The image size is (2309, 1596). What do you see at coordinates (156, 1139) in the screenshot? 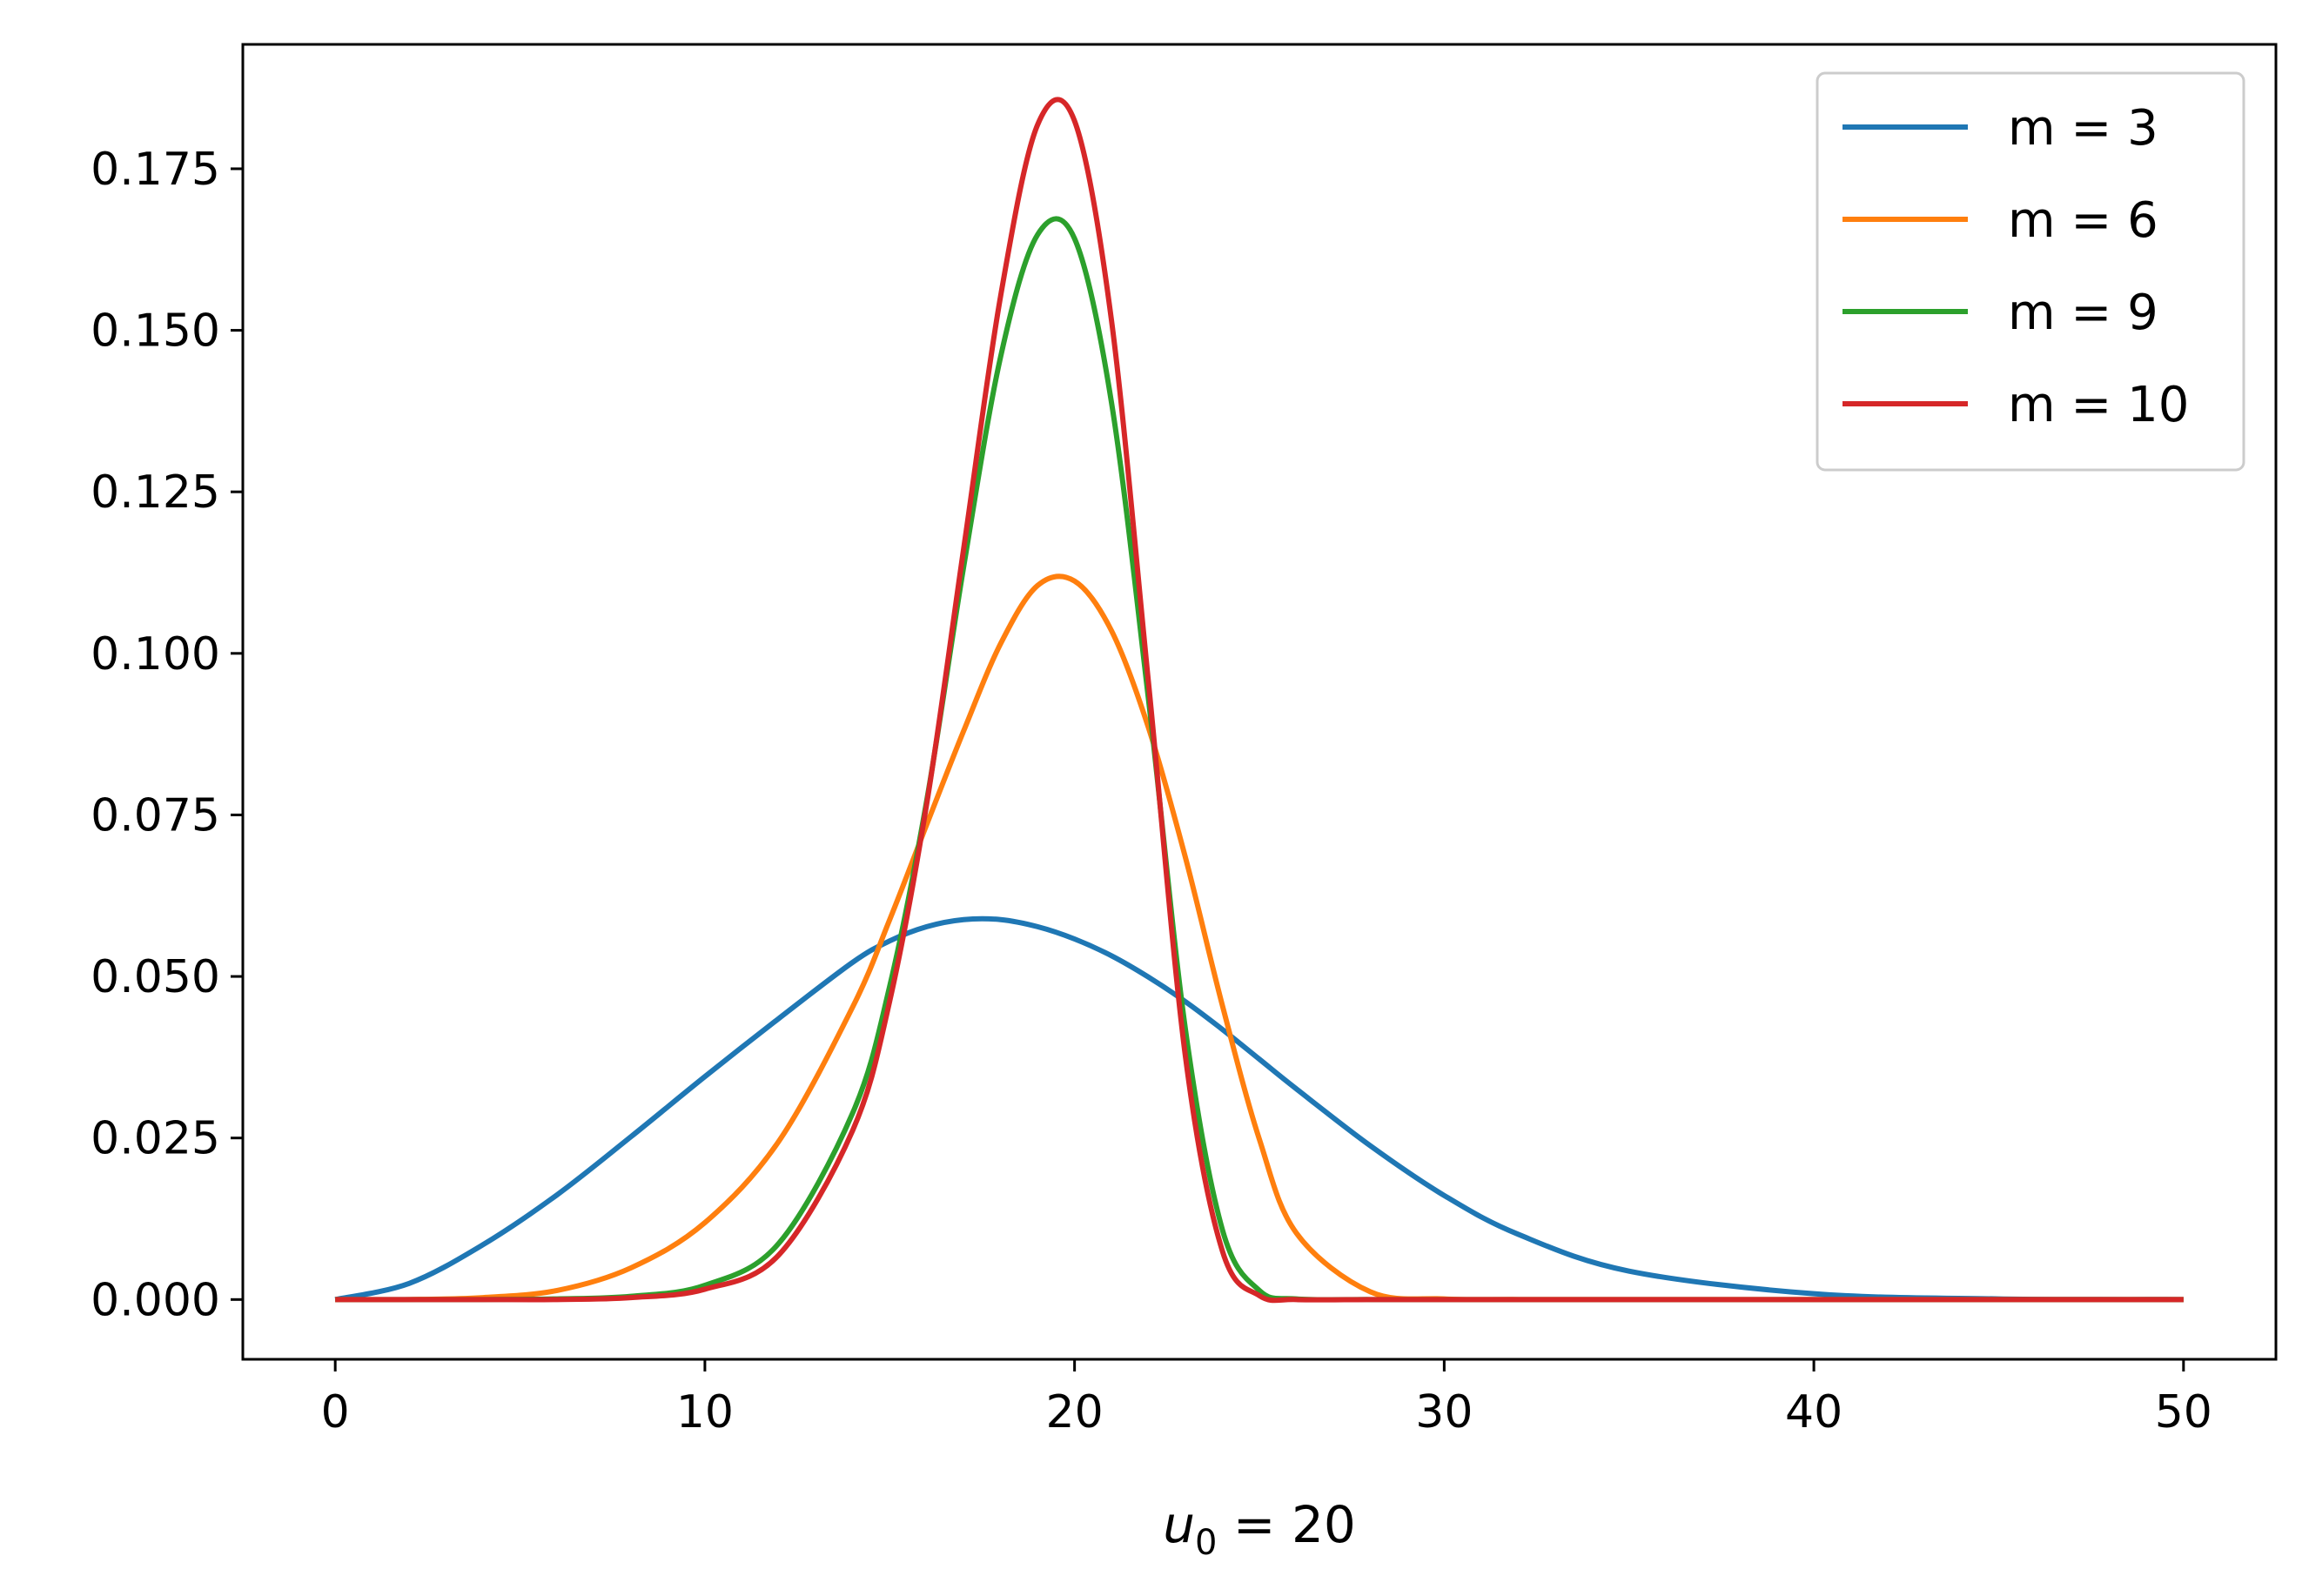
I see `y-tick-label: 0.025` at bounding box center [156, 1139].